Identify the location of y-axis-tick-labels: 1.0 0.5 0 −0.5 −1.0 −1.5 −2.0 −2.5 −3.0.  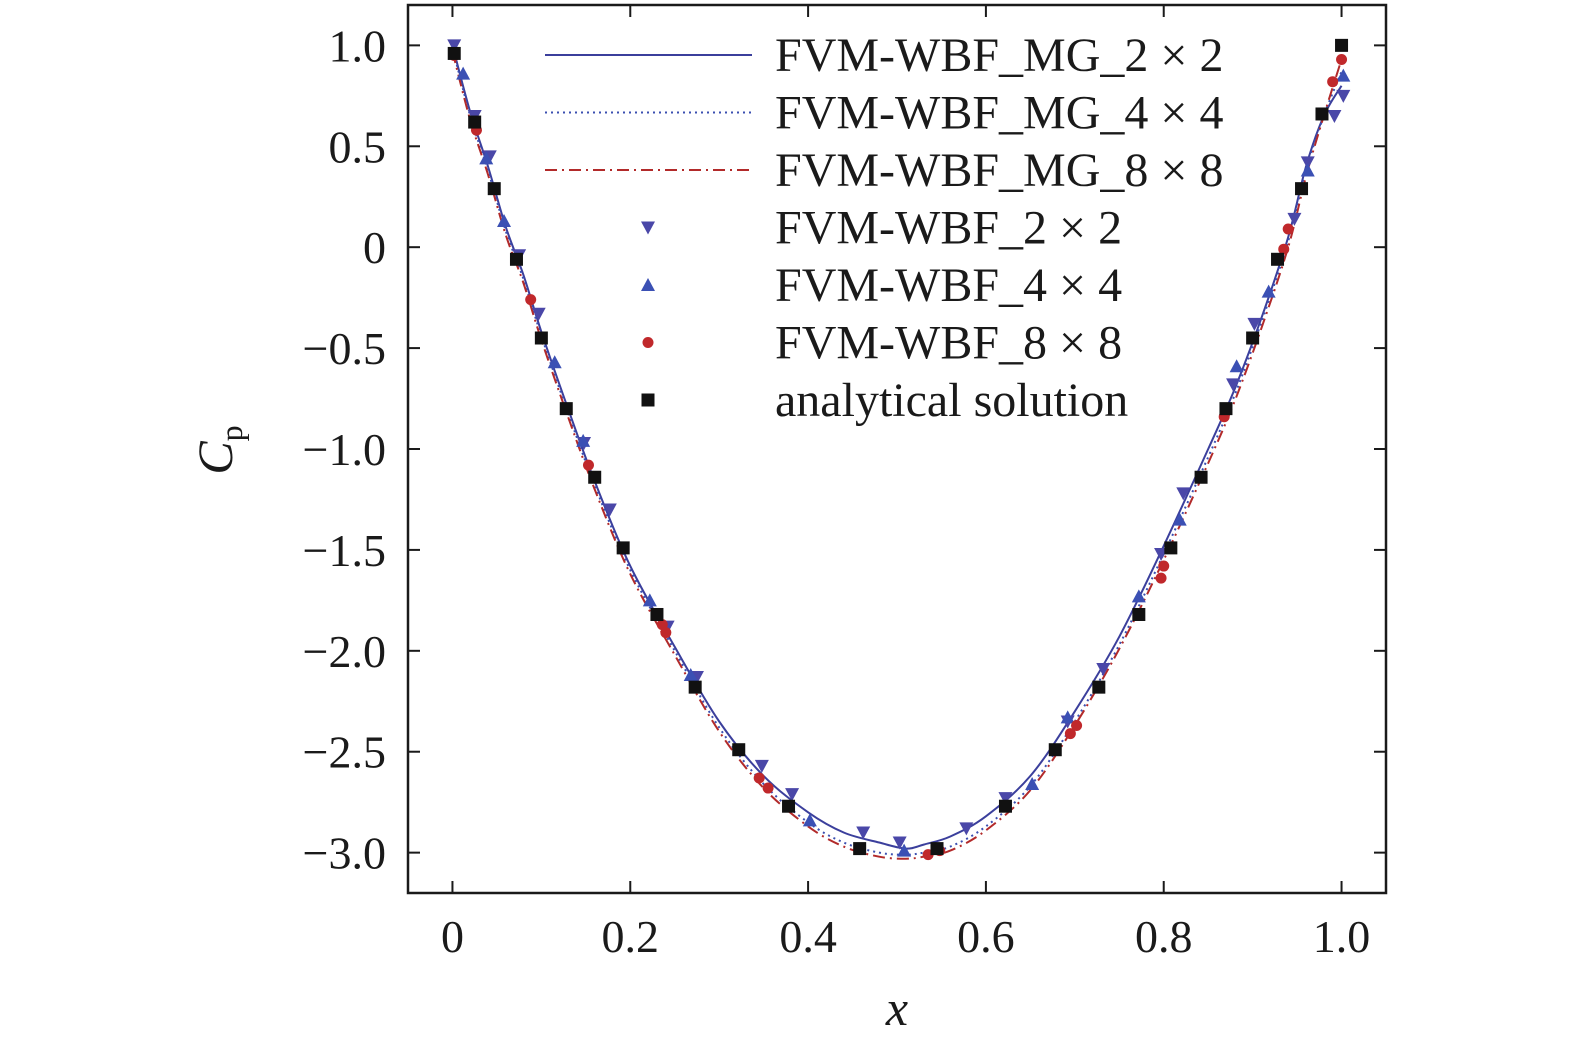
(344, 449).